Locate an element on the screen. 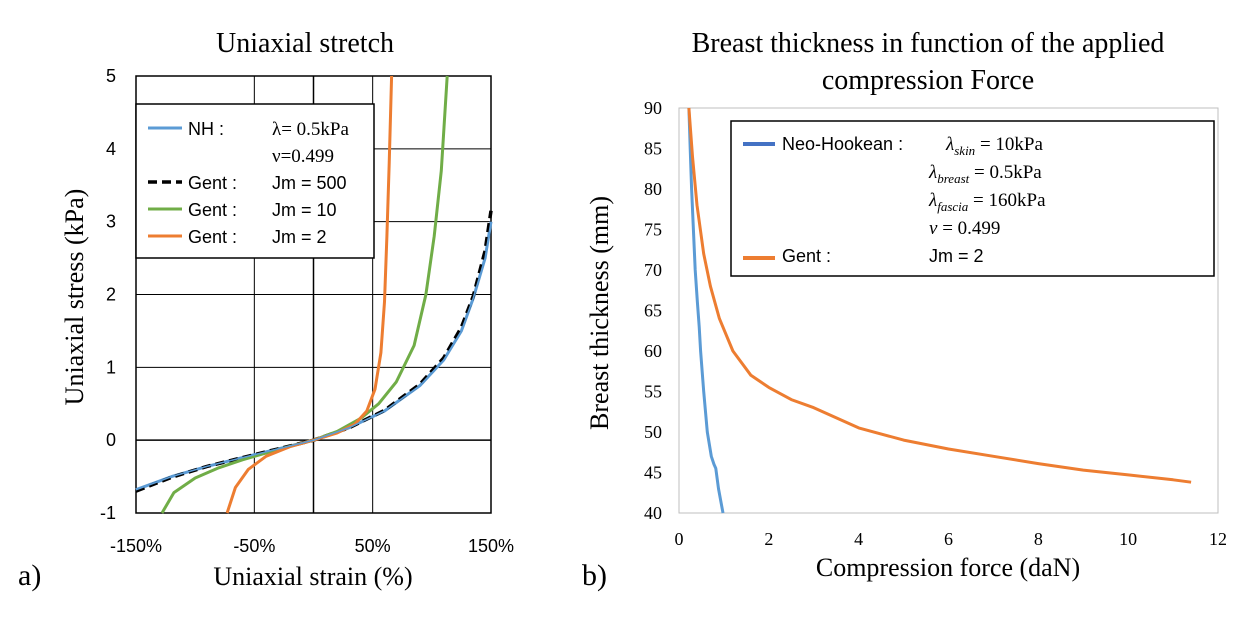  chart-a-x-tick-label: 150% is located at coordinates (491, 546).